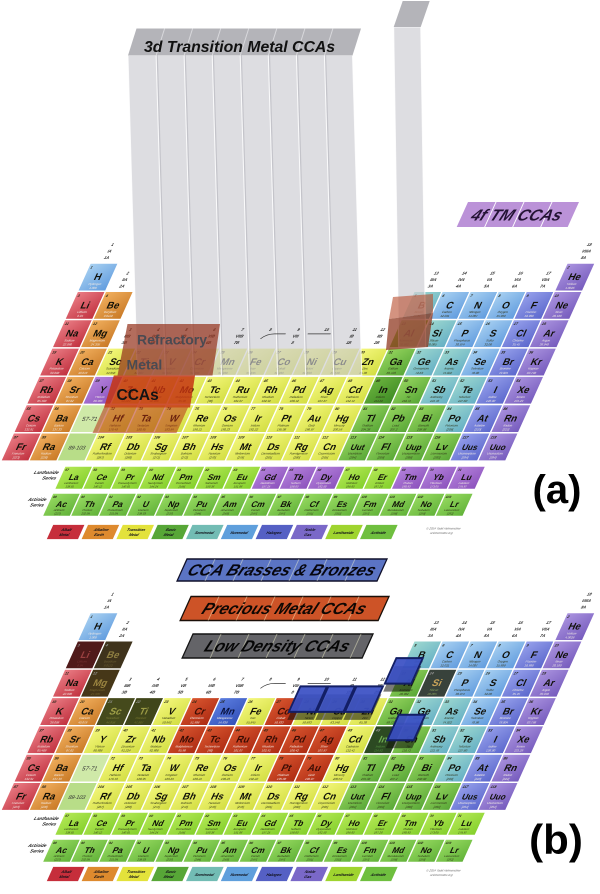 This screenshot has height=894, width=600. What do you see at coordinates (143, 712) in the screenshot?
I see `svg-text: Ti` at bounding box center [143, 712].